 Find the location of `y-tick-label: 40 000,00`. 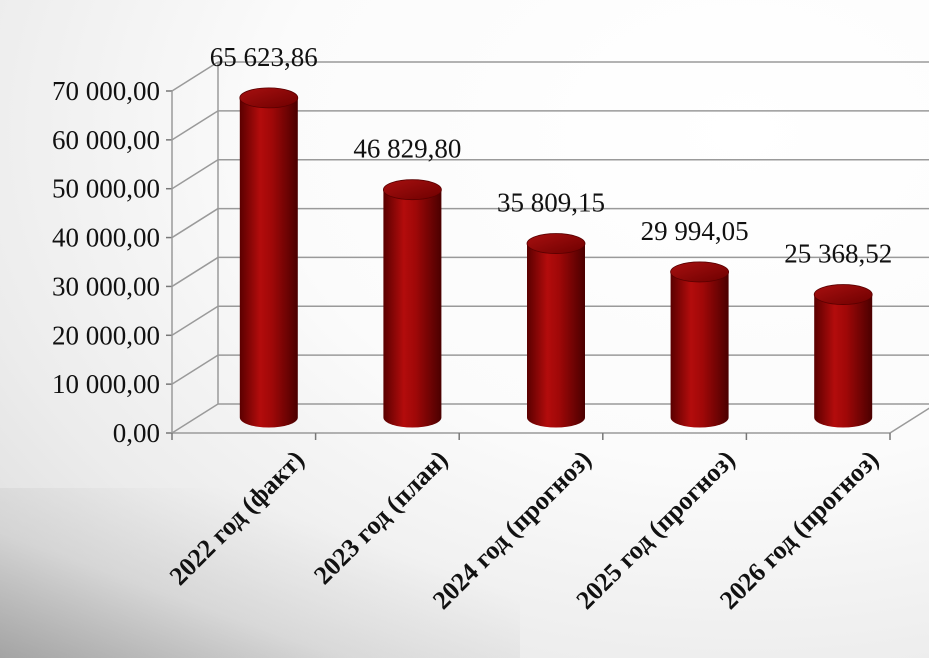

y-tick-label: 40 000,00 is located at coordinates (106, 238).